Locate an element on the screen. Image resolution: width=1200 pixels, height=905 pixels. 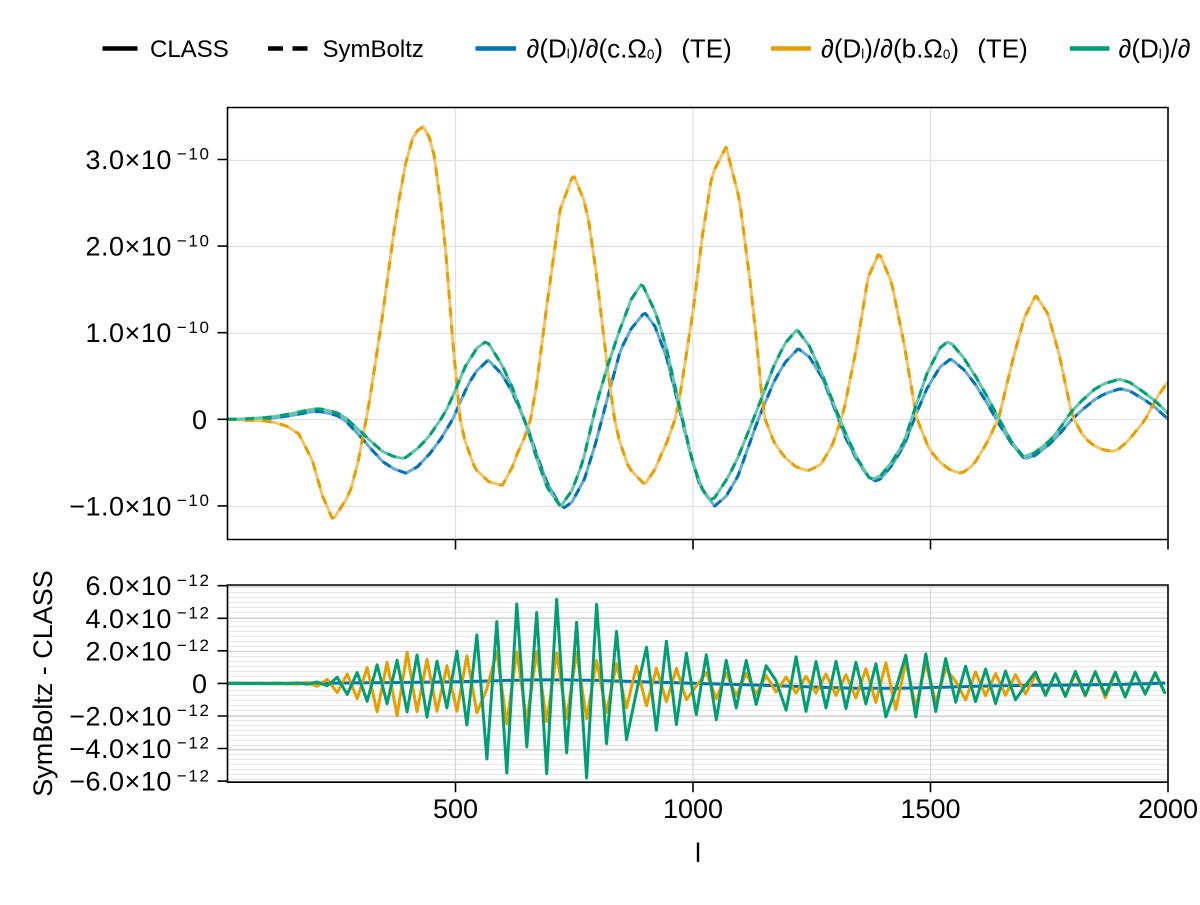
svg-text: 1.0×10 −10 is located at coordinates (148, 333).